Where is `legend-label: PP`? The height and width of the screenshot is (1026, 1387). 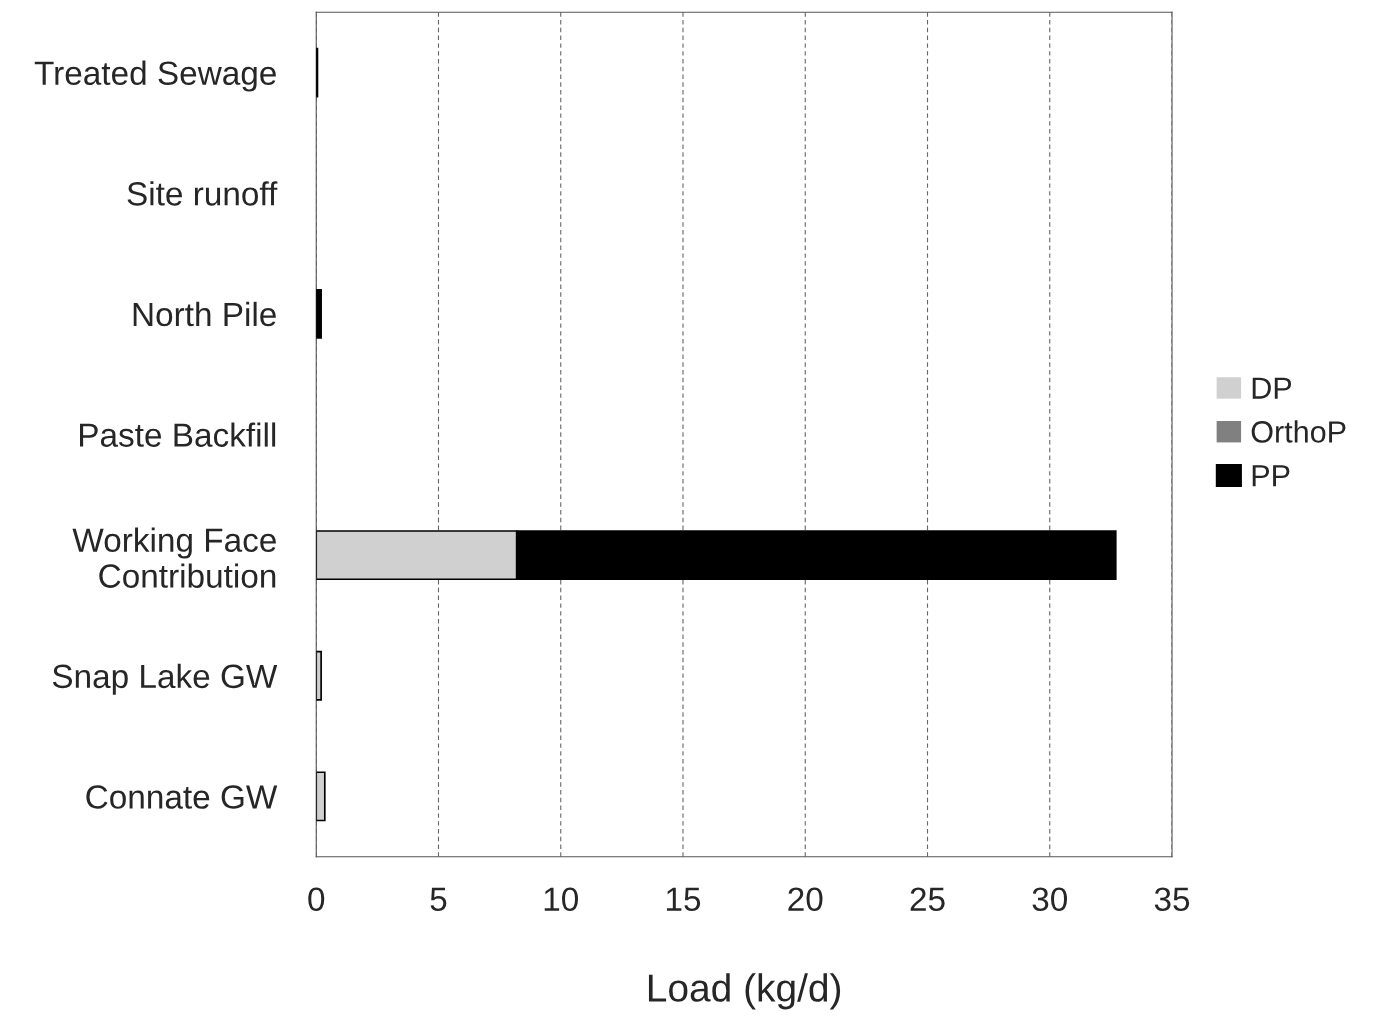 legend-label: PP is located at coordinates (1271, 476).